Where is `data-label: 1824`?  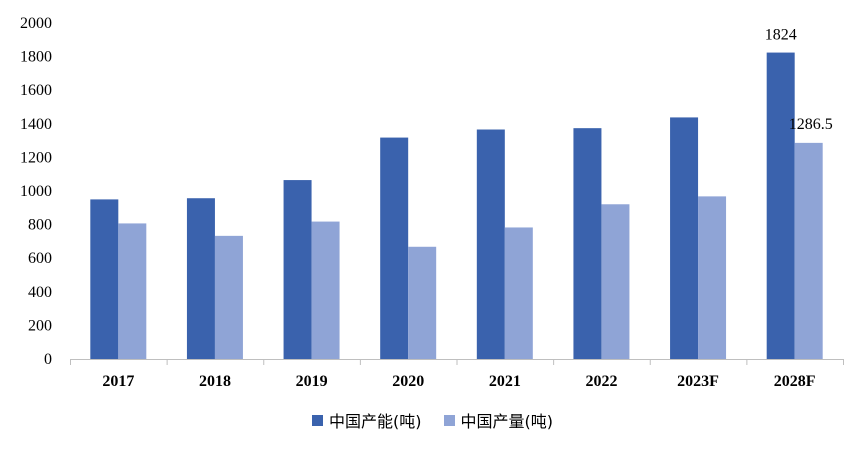
data-label: 1824 is located at coordinates (781, 35).